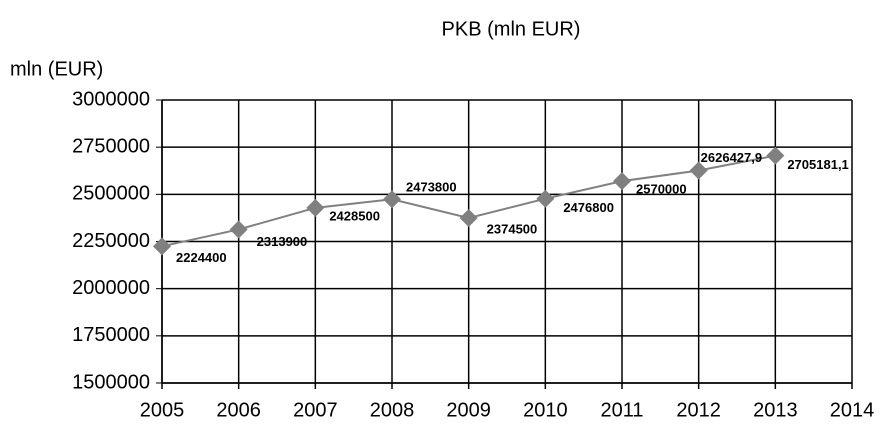  I want to click on data-label: 2224400, so click(201, 257).